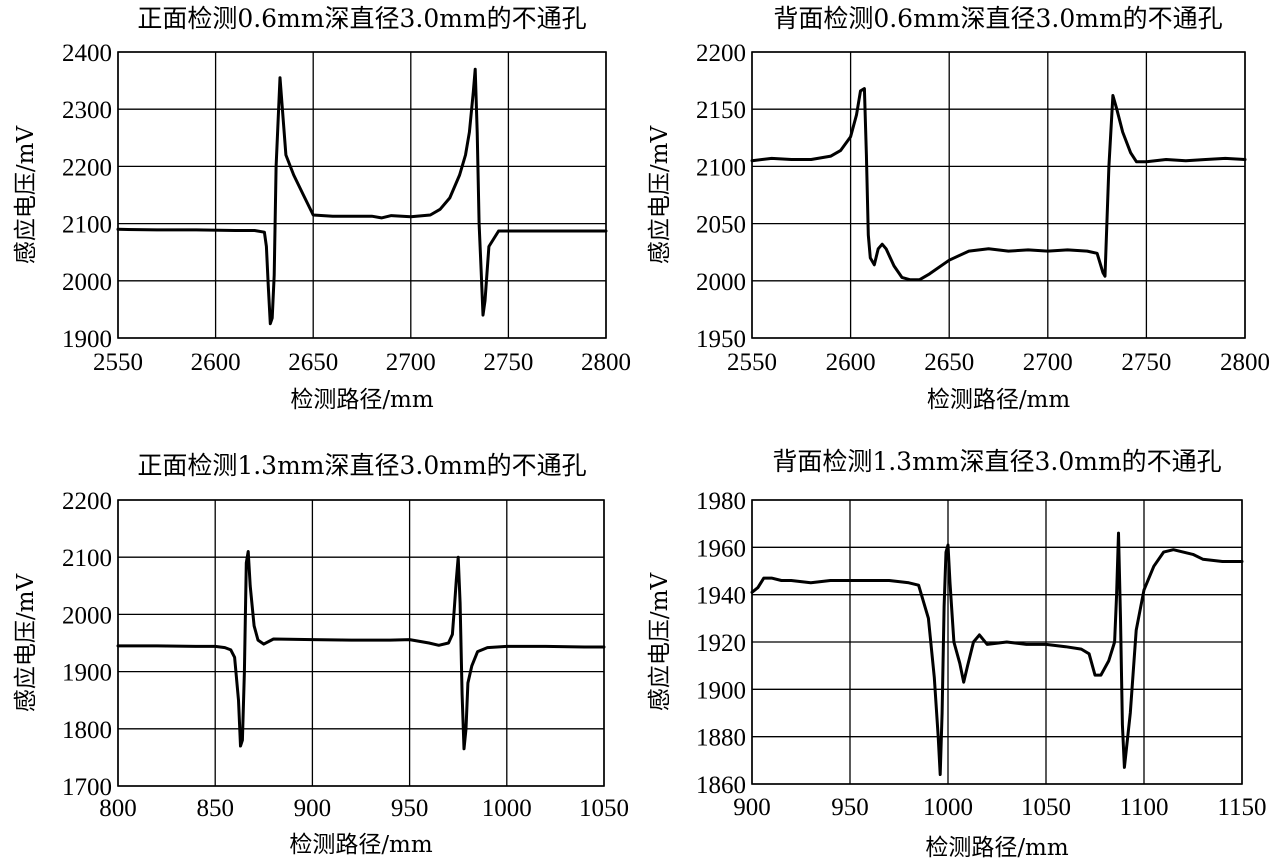 The height and width of the screenshot is (866, 1277). Describe the element at coordinates (87, 787) in the screenshot. I see `y-tick-label: 1700` at that location.